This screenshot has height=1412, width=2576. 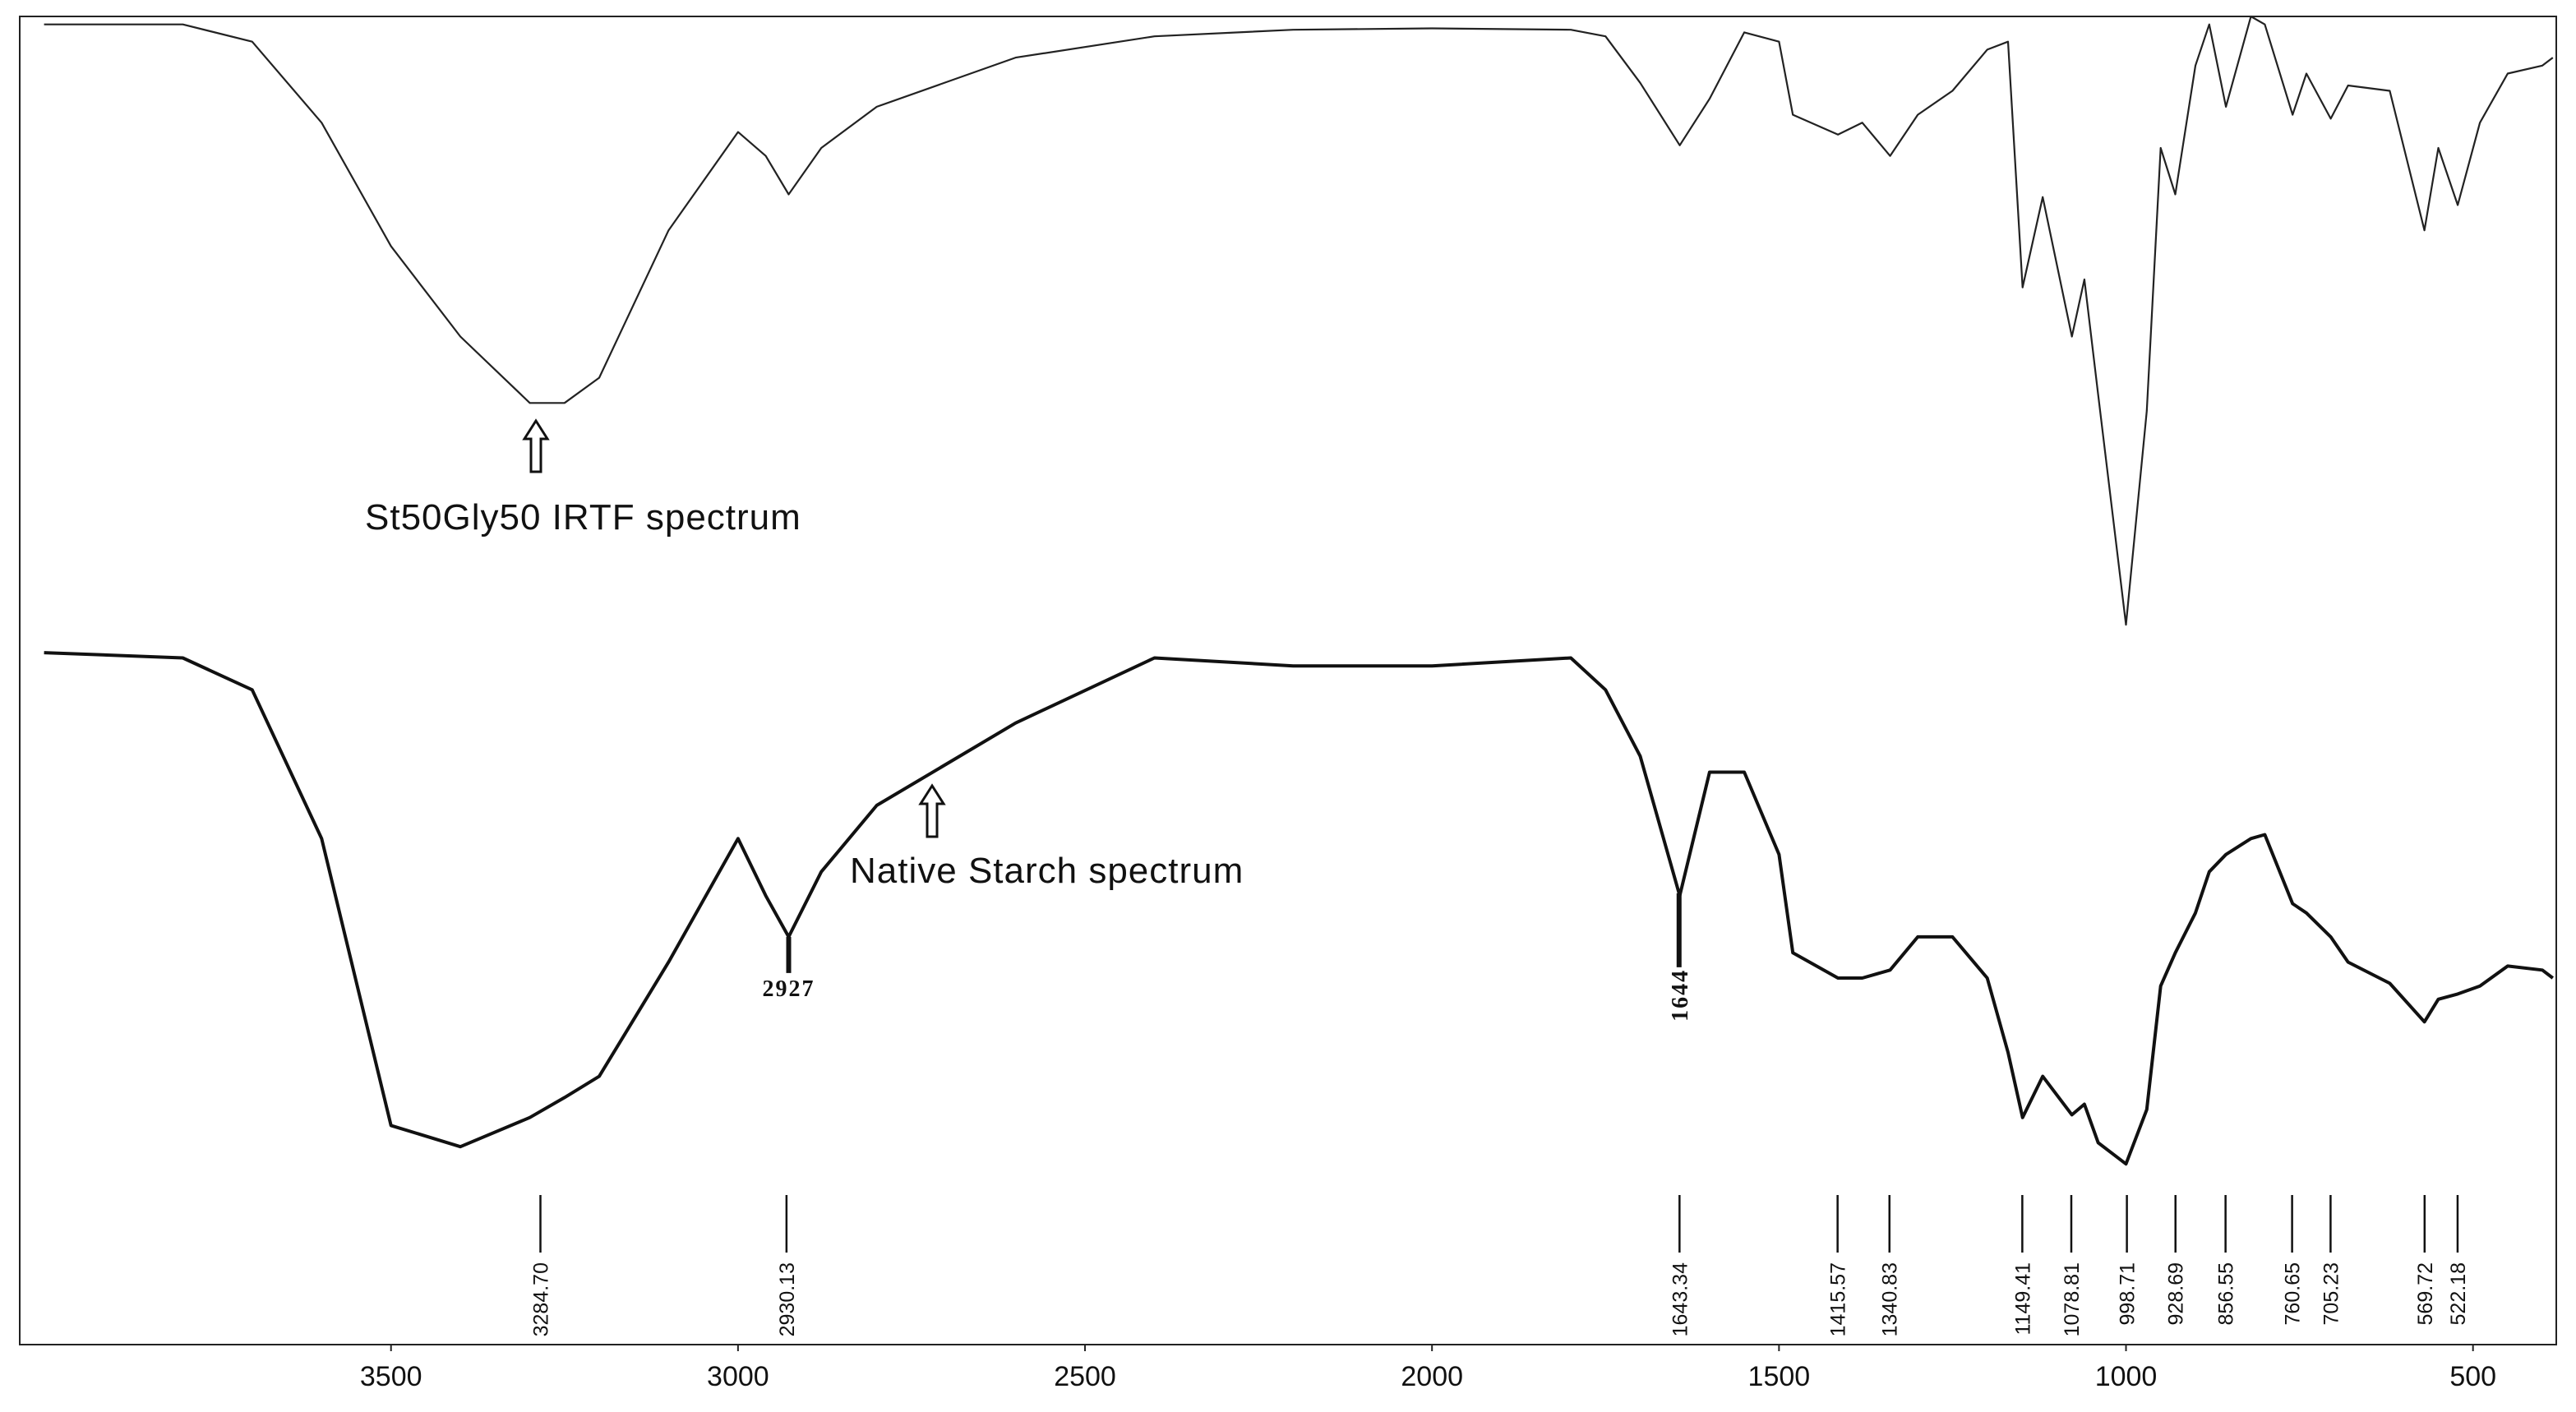 What do you see at coordinates (2126, 1377) in the screenshot?
I see `x-tick-label: 1000` at bounding box center [2126, 1377].